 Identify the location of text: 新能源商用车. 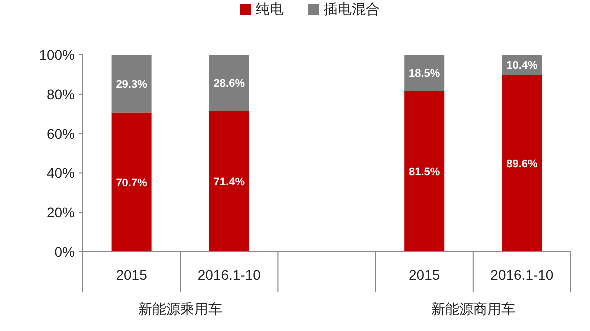
(473, 309).